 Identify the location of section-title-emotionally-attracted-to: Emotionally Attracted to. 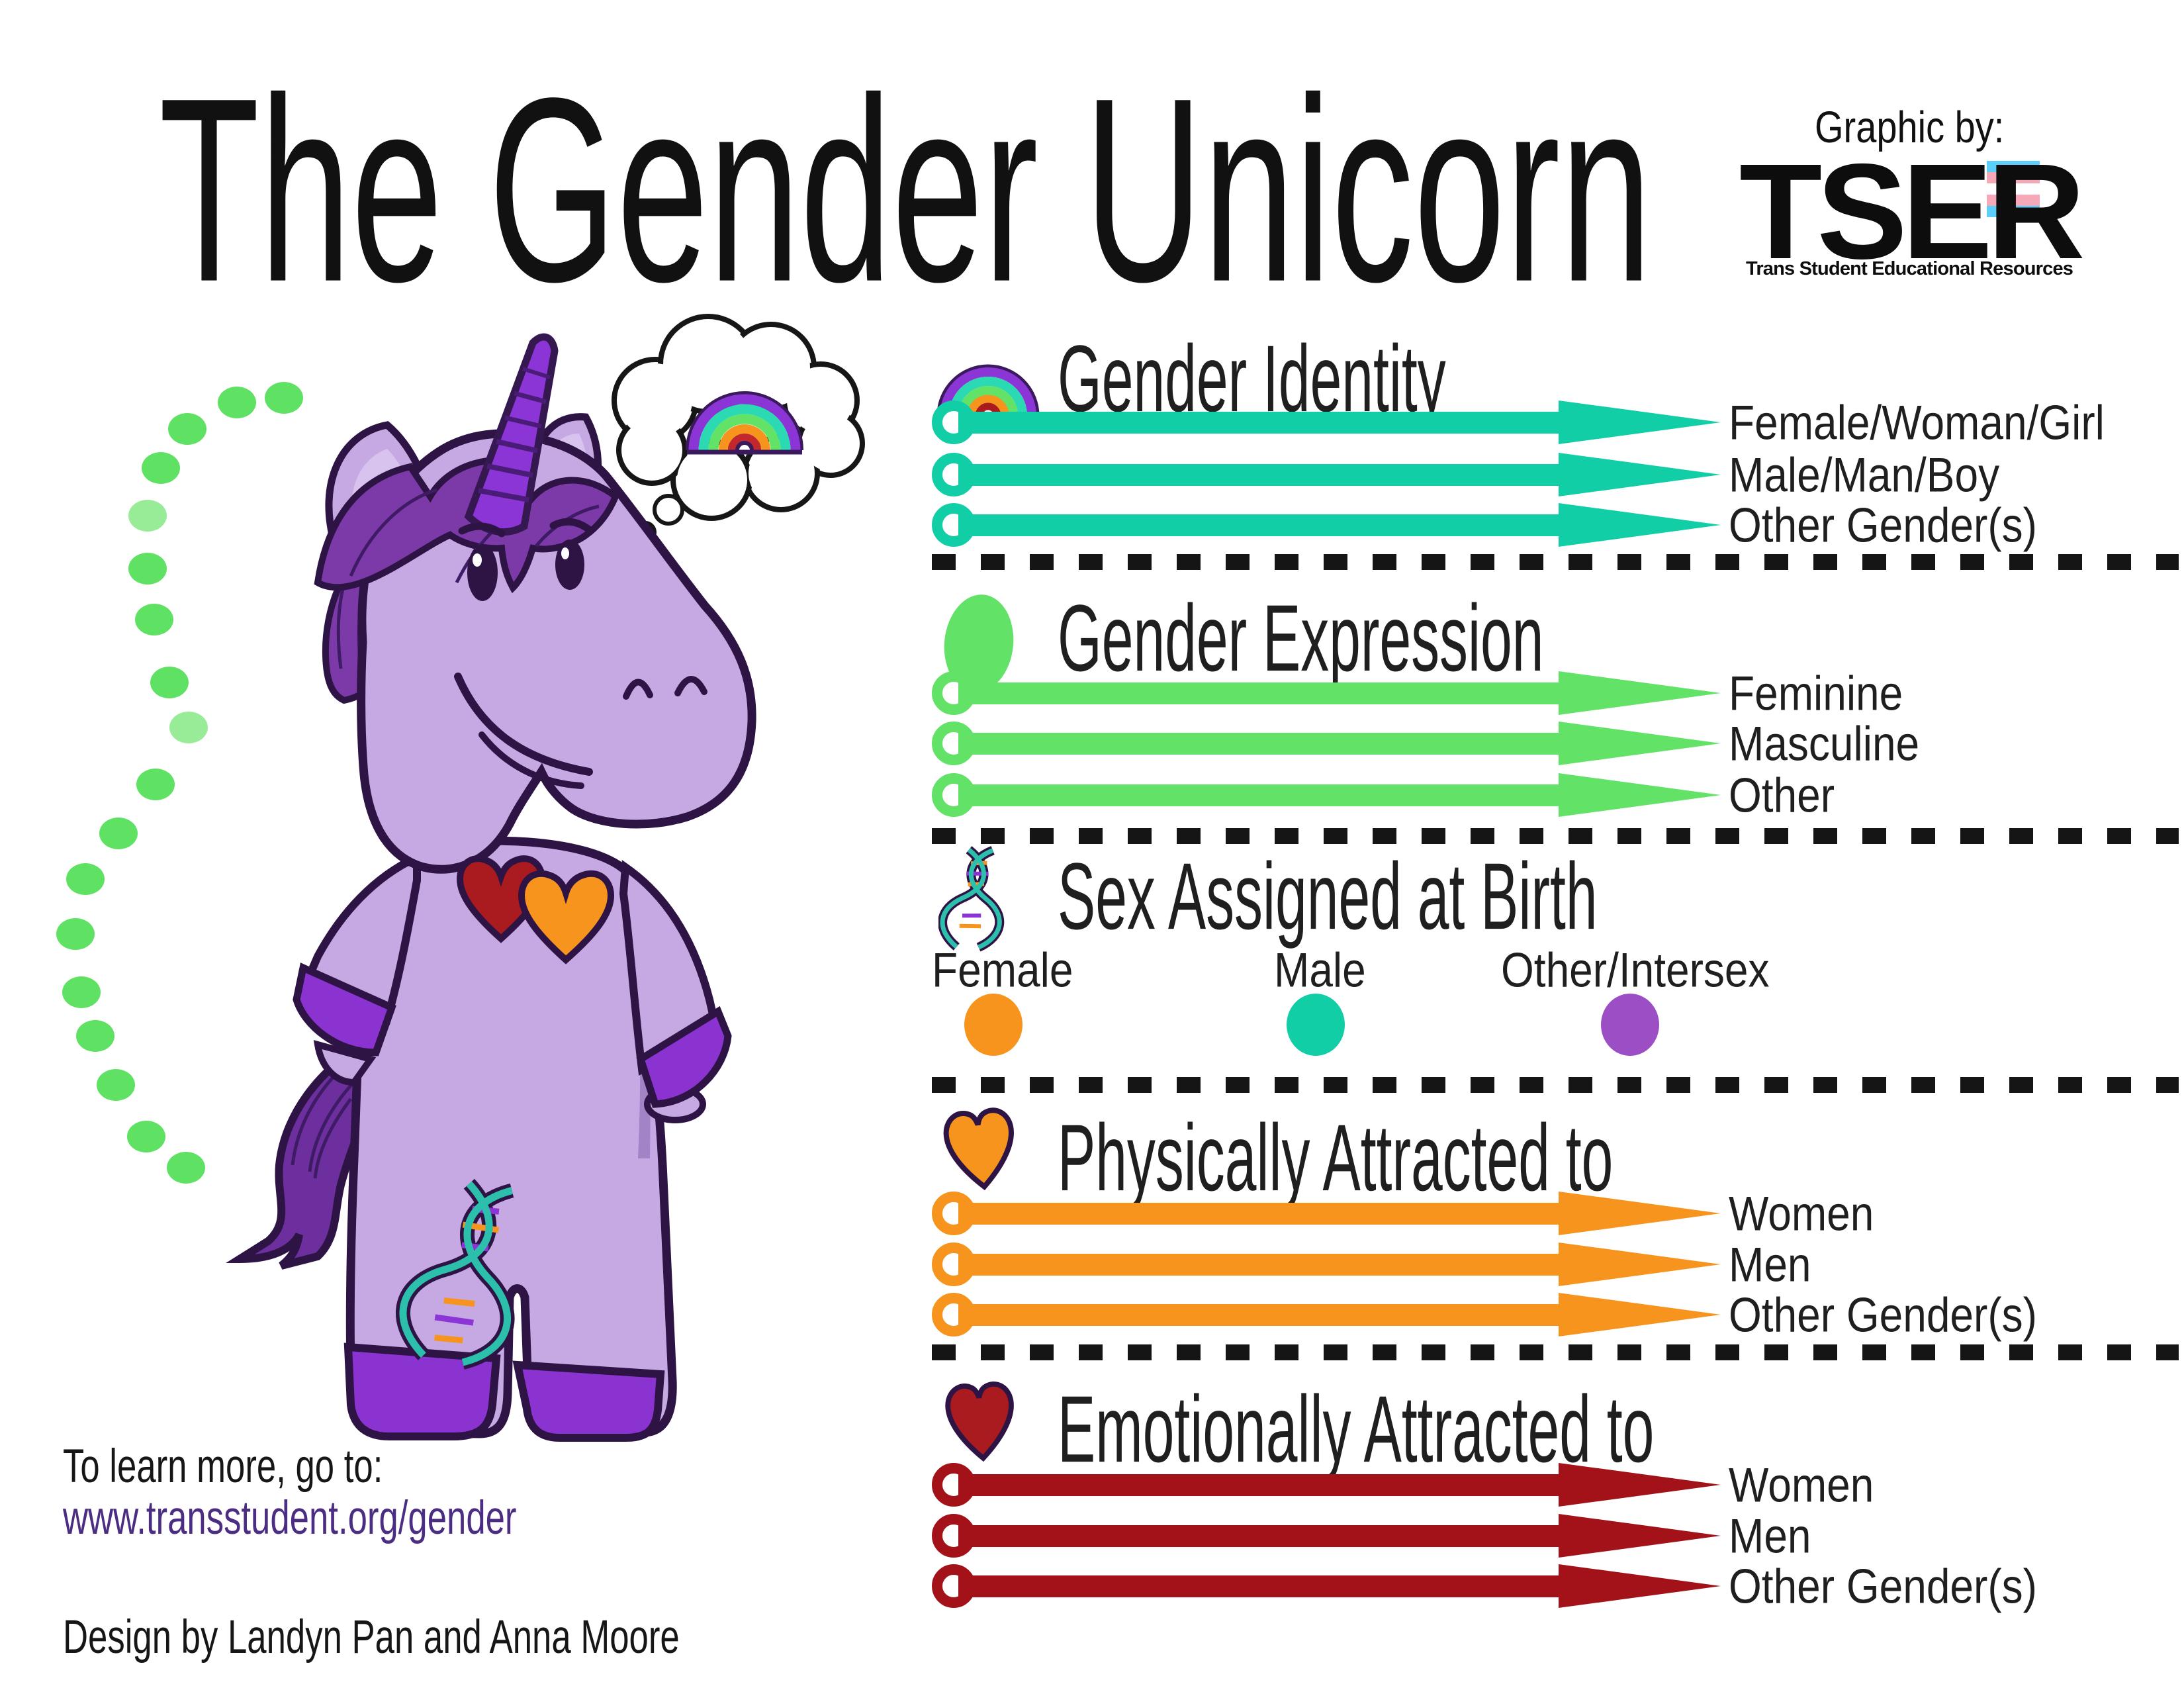
(1356, 1429).